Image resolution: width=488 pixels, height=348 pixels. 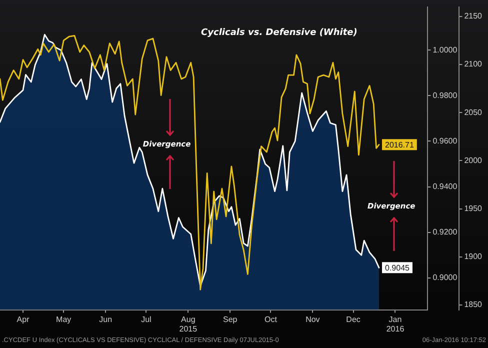 I want to click on y2-tick-label: 2100, so click(x=473, y=64).